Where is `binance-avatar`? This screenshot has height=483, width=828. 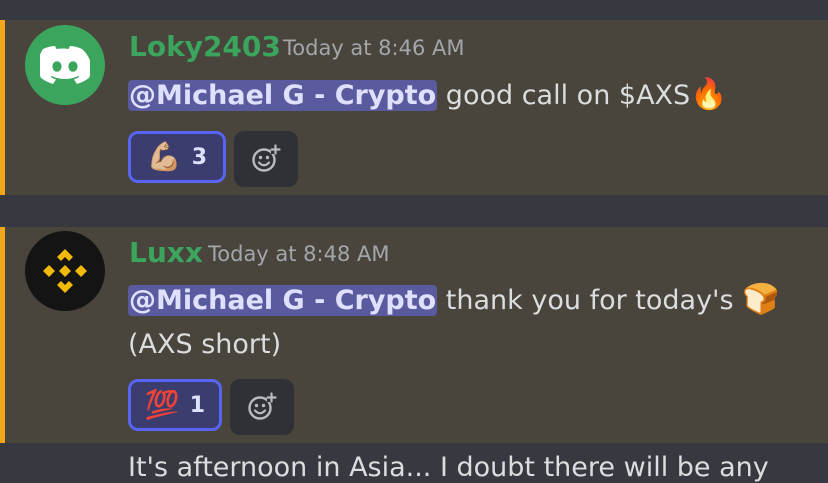
binance-avatar is located at coordinates (65, 271).